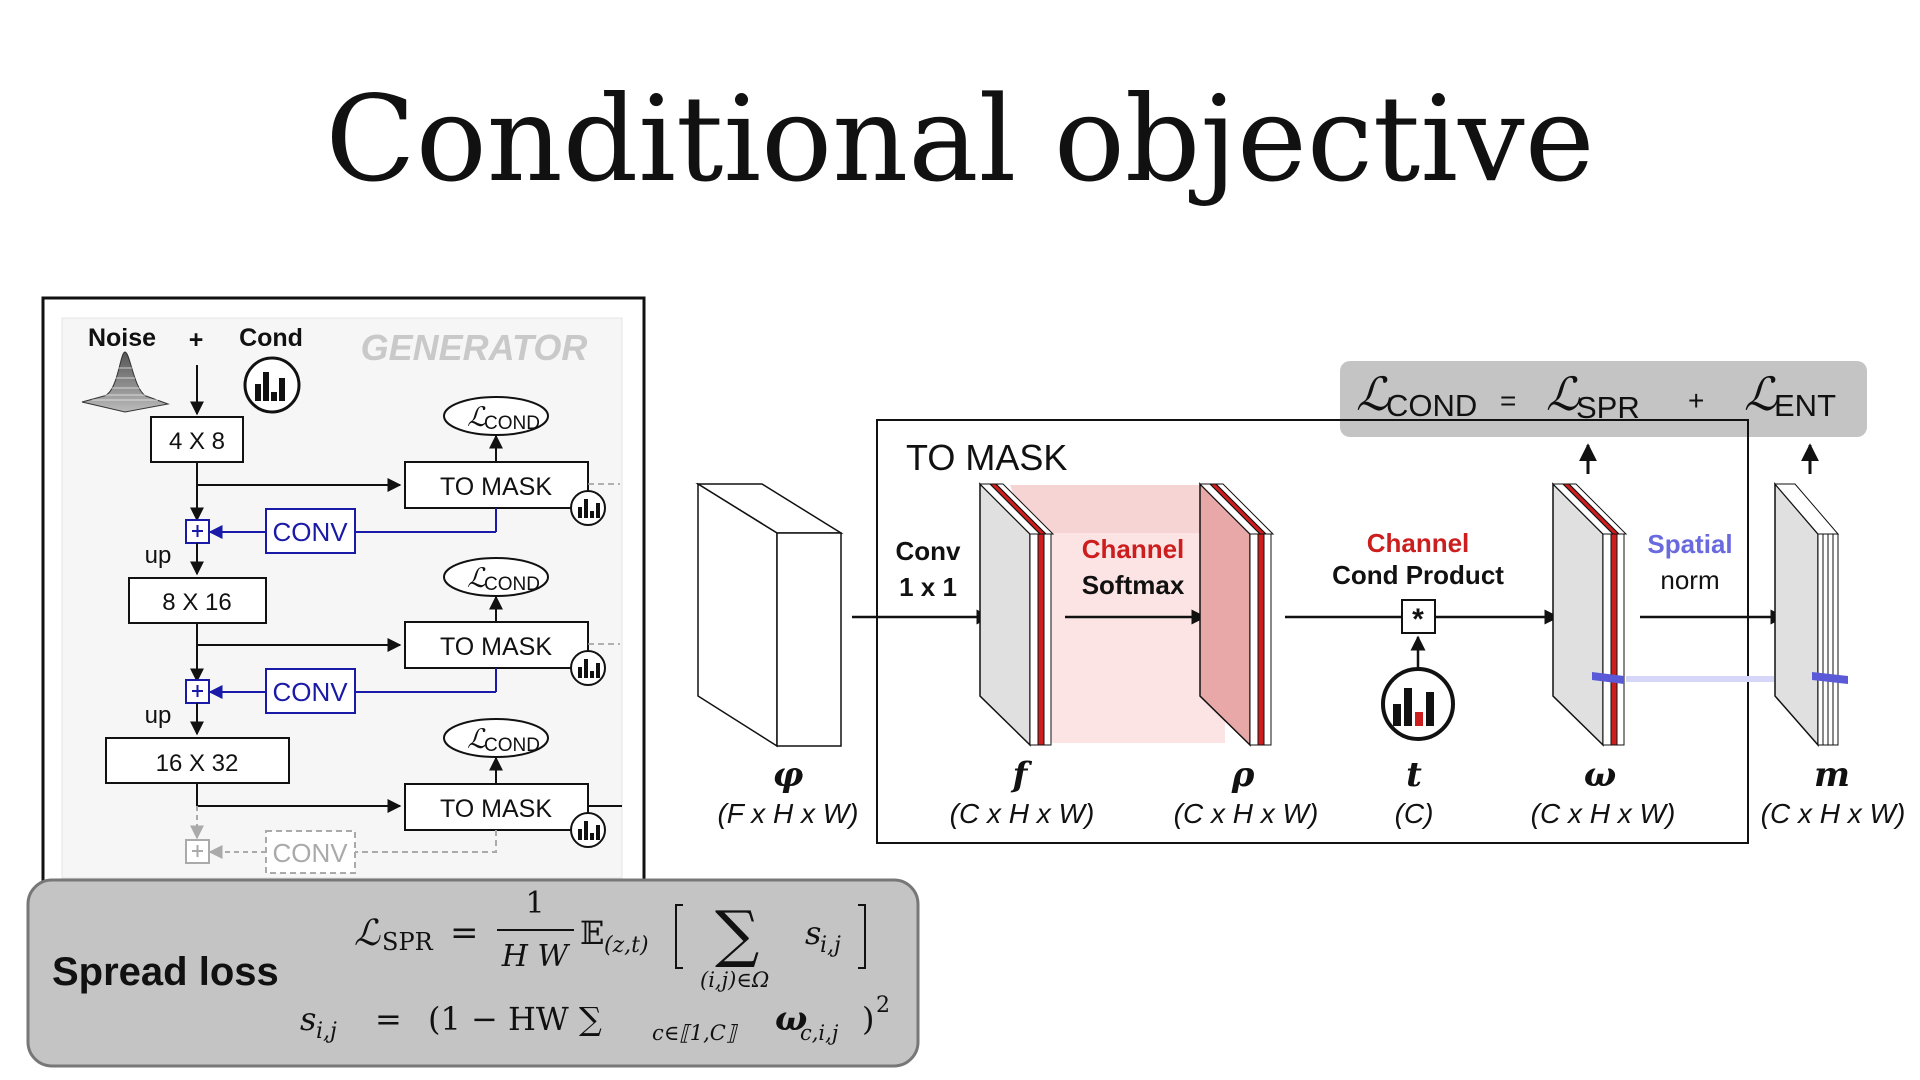  What do you see at coordinates (1246, 813) in the screenshot?
I see `tensor-shape-rho: (C x H x W)` at bounding box center [1246, 813].